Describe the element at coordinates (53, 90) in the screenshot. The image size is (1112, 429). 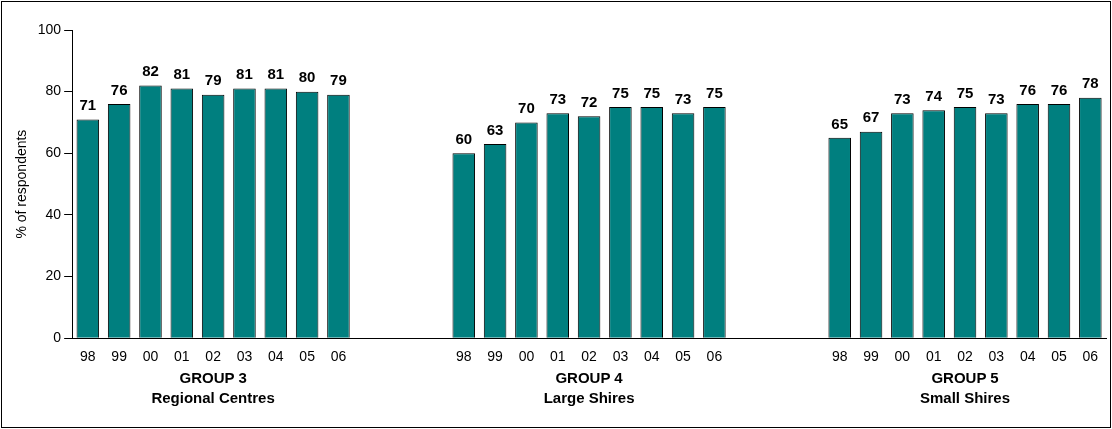
I see `y-tick-label: 80` at that location.